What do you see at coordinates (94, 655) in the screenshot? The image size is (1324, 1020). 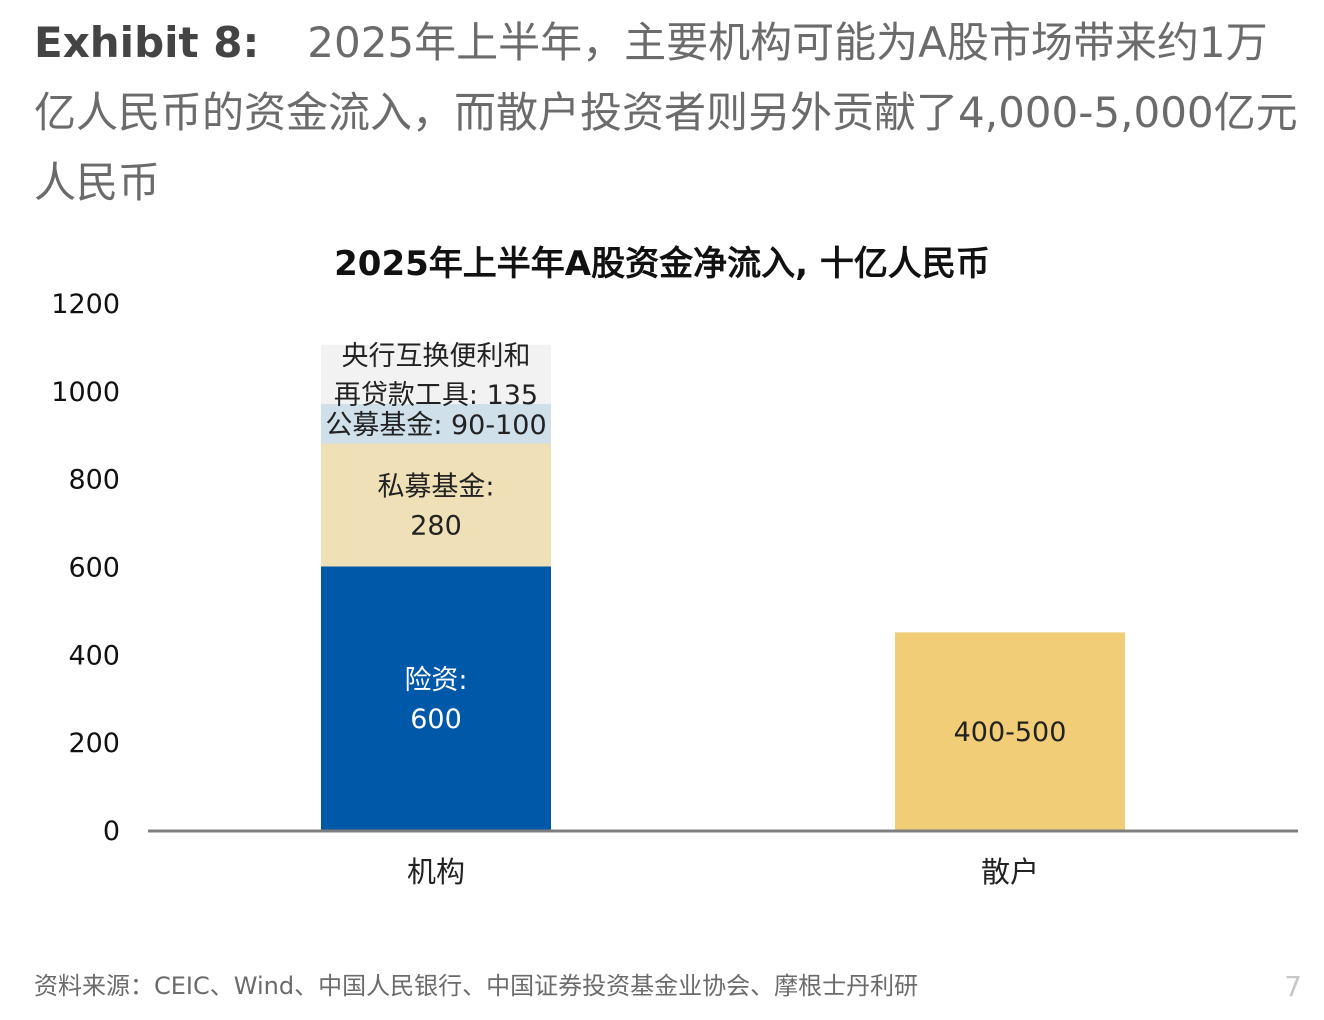 I see `y-tick-label: 400` at bounding box center [94, 655].